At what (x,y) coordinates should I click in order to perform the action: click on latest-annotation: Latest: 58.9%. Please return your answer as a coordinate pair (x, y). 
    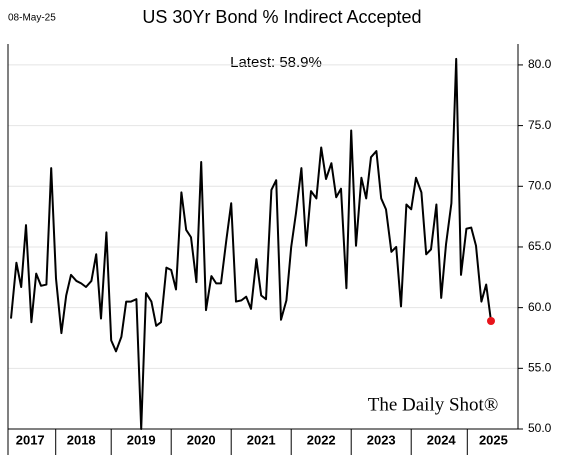
    Looking at the image, I should click on (276, 62).